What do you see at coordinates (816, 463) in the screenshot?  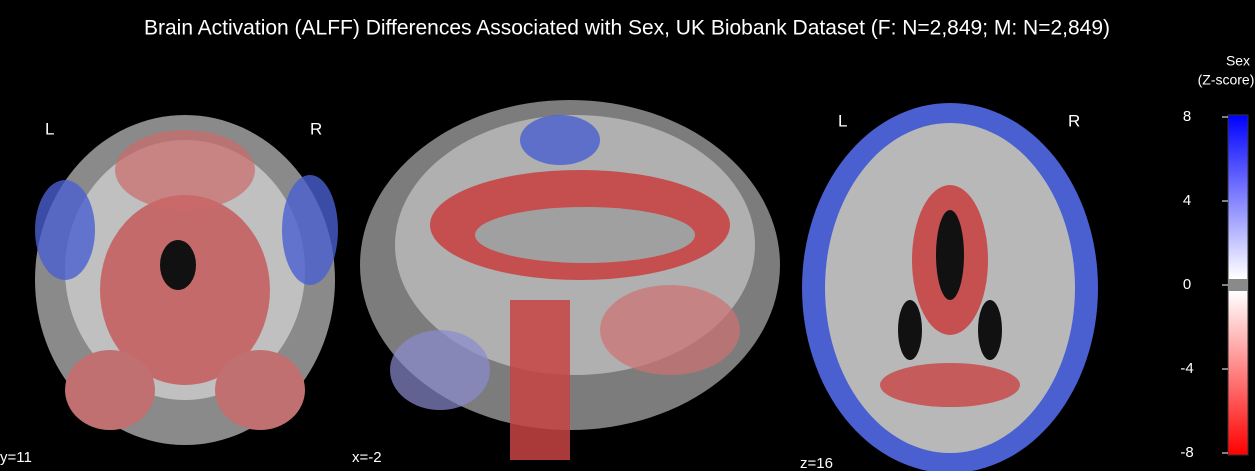 I see `slice-label: z=16` at bounding box center [816, 463].